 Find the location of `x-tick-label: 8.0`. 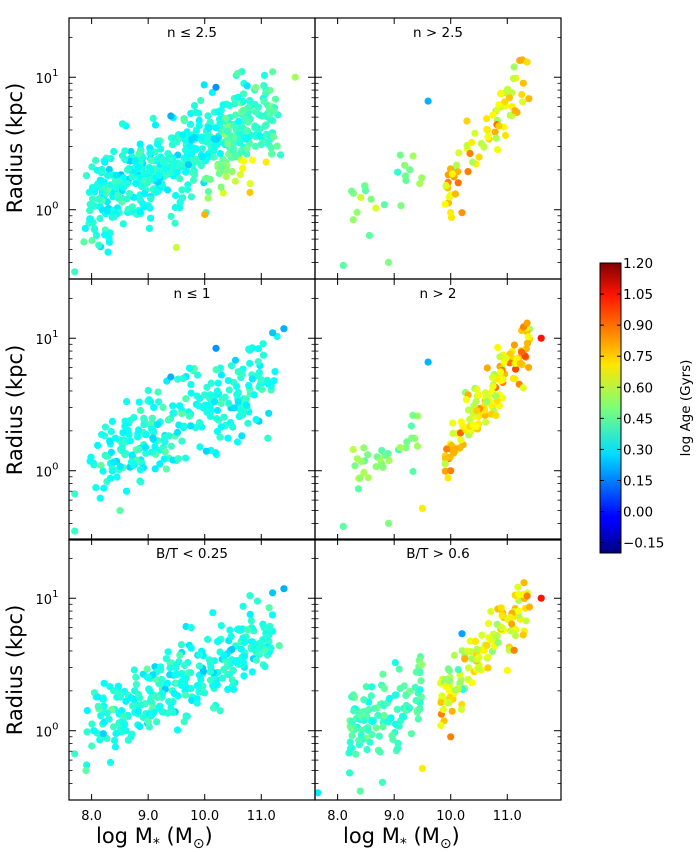

x-tick-label: 8.0 is located at coordinates (91, 816).